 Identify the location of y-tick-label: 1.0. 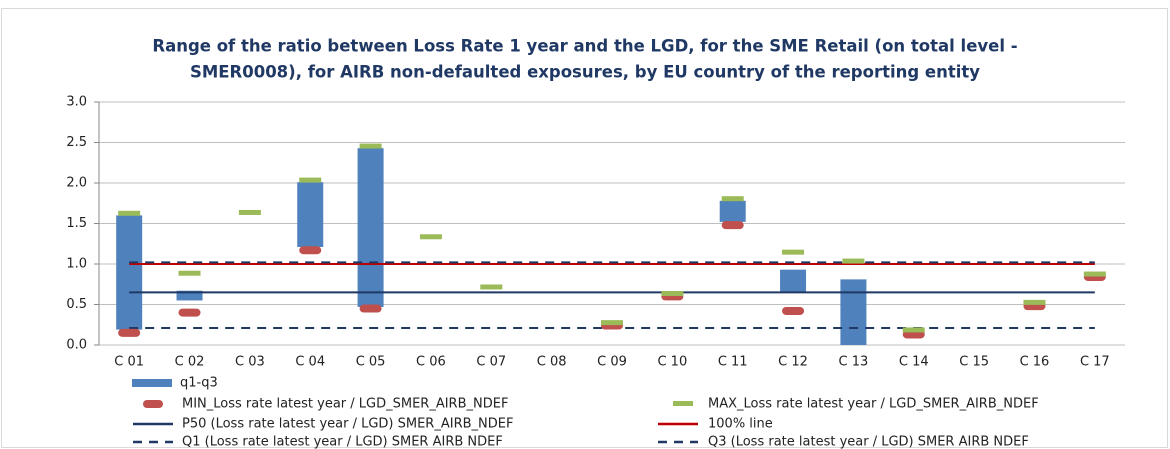
(76, 264).